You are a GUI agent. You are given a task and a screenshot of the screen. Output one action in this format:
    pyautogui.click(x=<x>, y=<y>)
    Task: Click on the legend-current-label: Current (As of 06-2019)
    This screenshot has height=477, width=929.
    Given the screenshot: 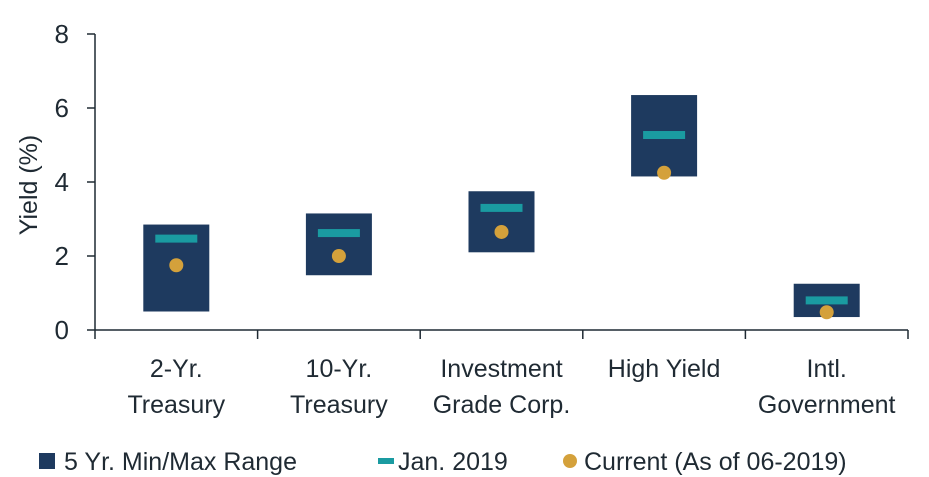 What is the action you would take?
    pyautogui.click(x=715, y=462)
    